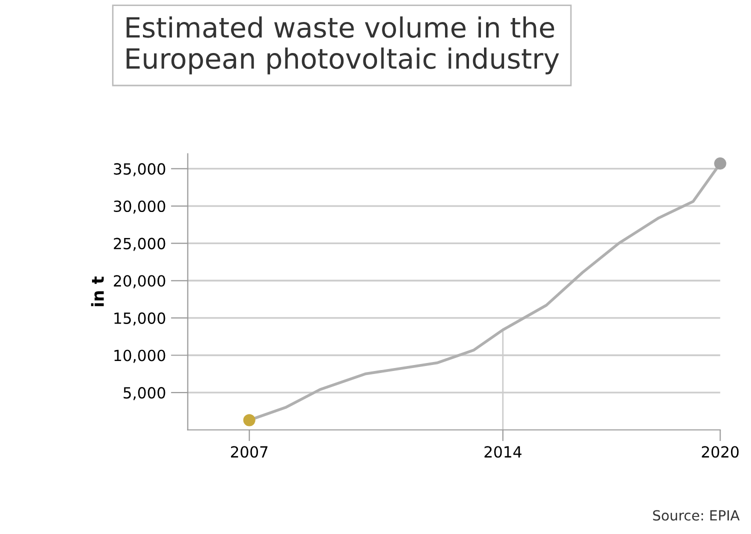 The width and height of the screenshot is (751, 534). I want to click on source-note: Source: EPIA, so click(696, 515).